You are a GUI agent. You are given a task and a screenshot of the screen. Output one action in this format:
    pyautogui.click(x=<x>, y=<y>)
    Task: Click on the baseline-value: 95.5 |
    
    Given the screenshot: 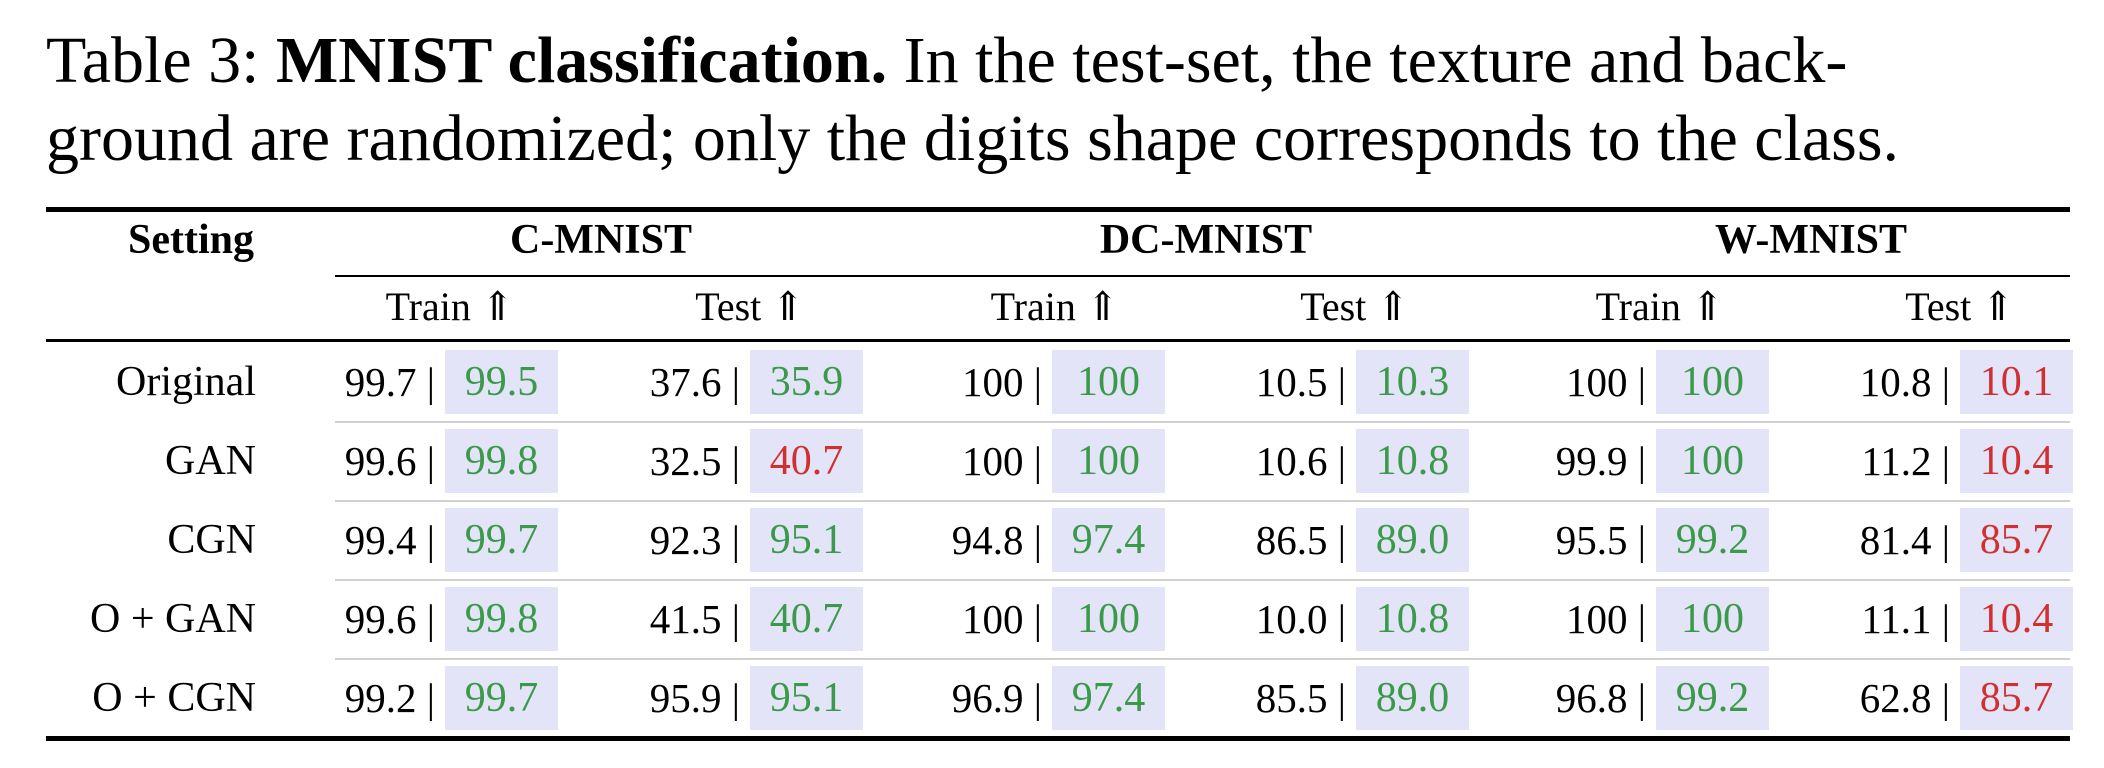 What is the action you would take?
    pyautogui.click(x=1600, y=540)
    